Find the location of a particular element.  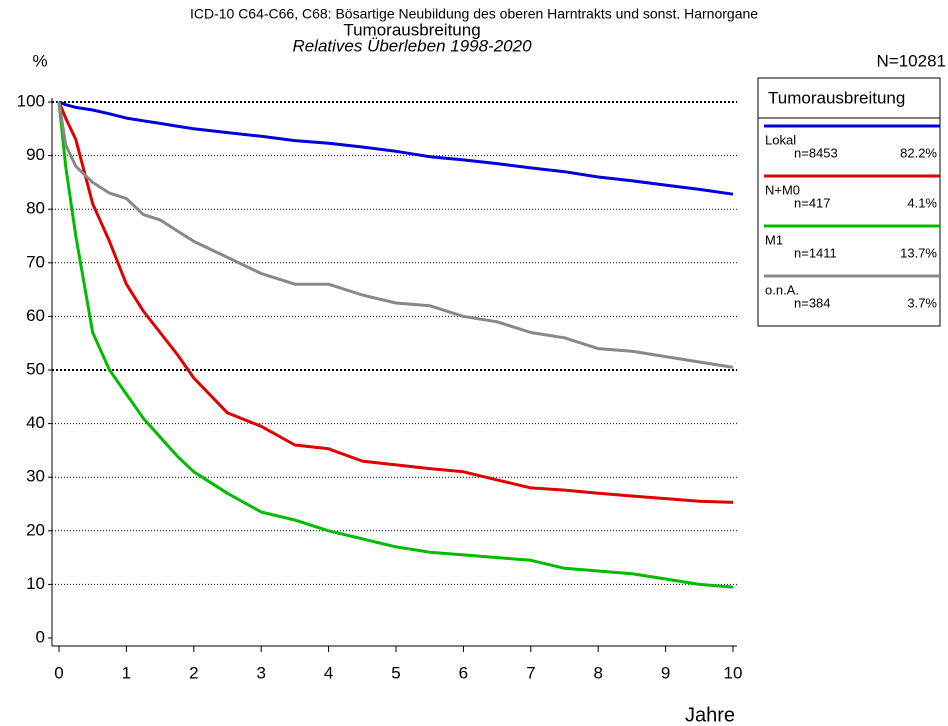

x-tick-label: 10 is located at coordinates (733, 672).